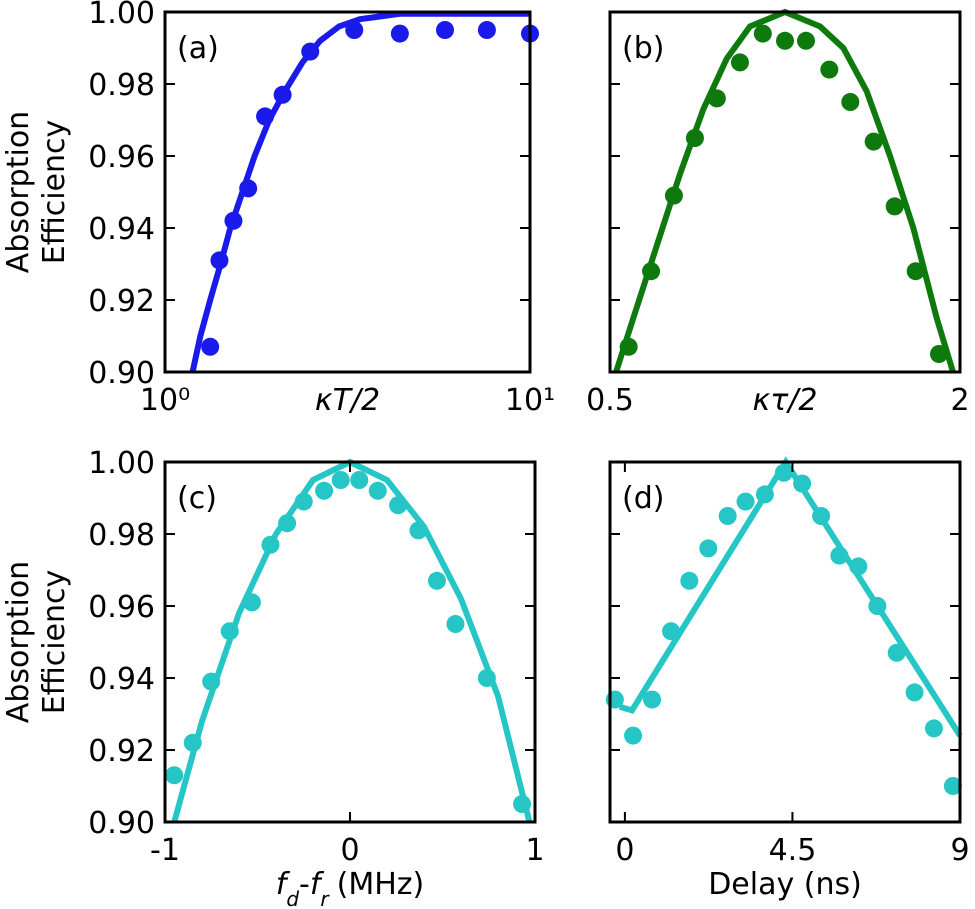  I want to click on x-tick-label: 10¹, so click(530, 400).